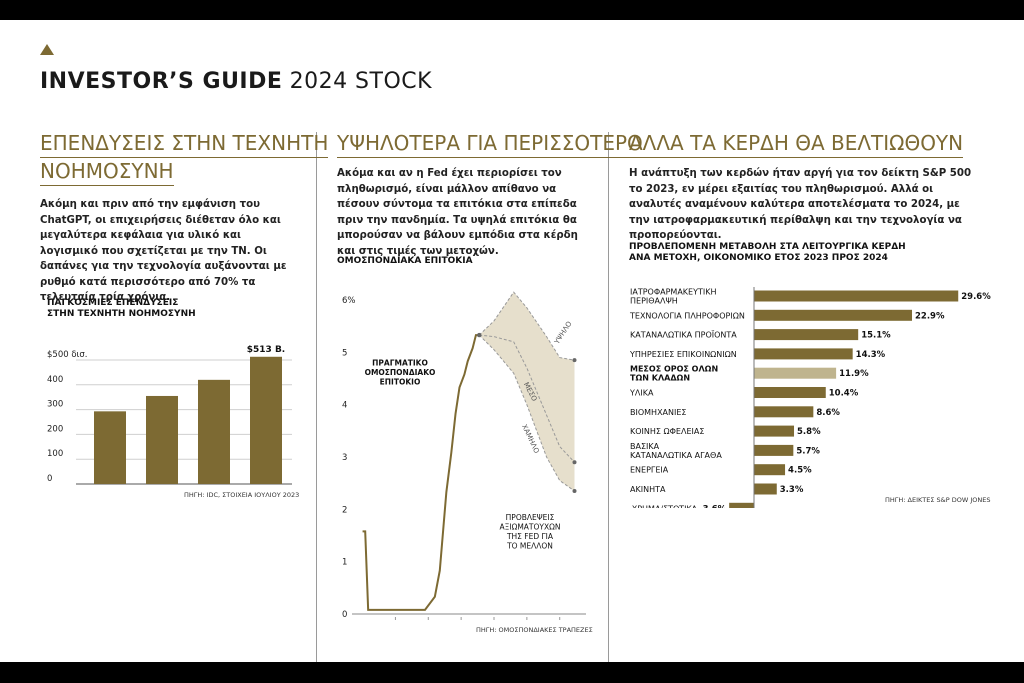  I want to click on category-label: ΚΟΙΝΗΣ ΩΦΕΛΕΙΑΣ, so click(667, 431).